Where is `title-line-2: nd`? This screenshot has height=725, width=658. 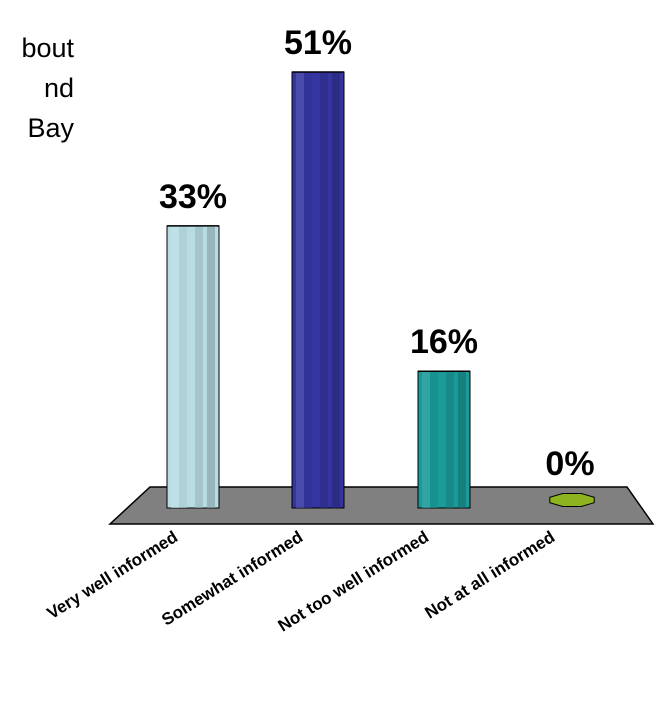
title-line-2: nd is located at coordinates (58, 88).